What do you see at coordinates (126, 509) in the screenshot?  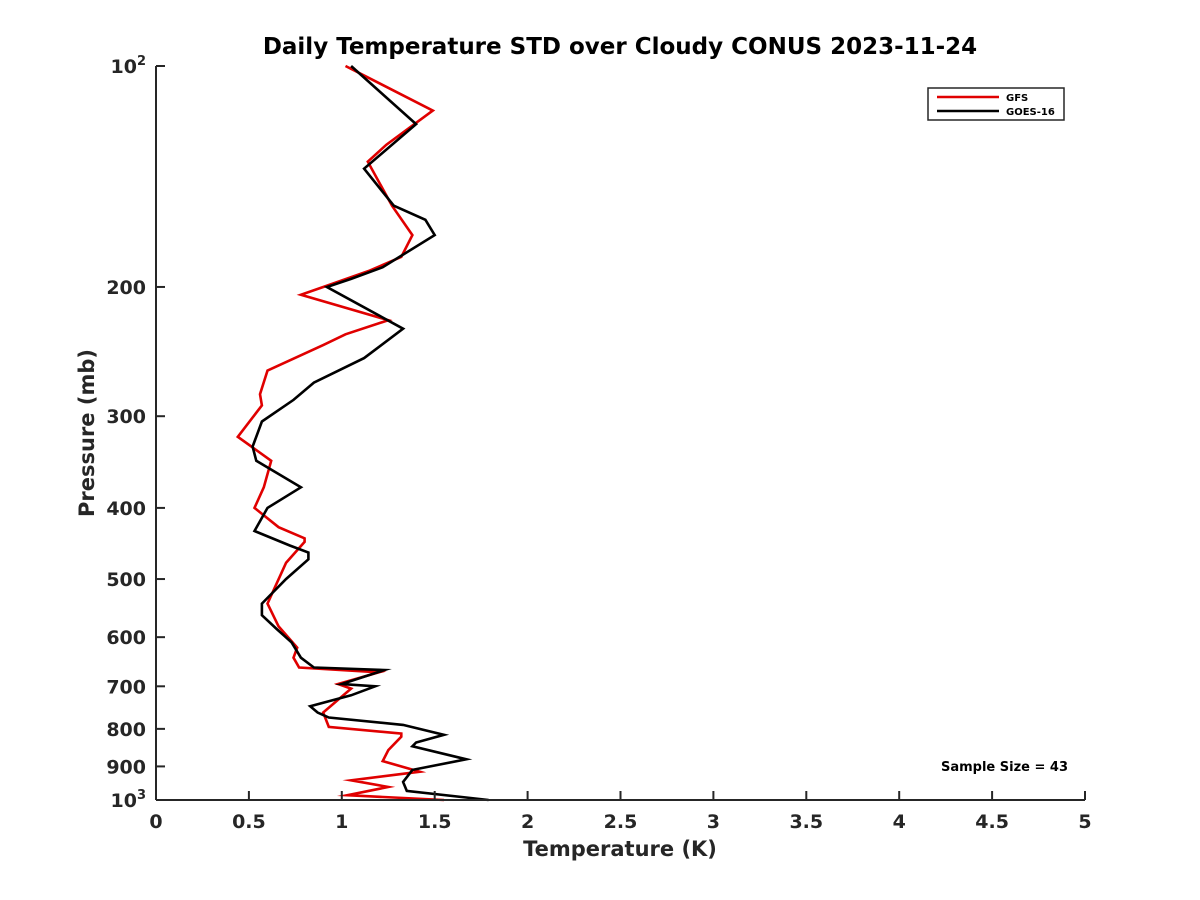 I see `y-tick-label: 400` at bounding box center [126, 509].